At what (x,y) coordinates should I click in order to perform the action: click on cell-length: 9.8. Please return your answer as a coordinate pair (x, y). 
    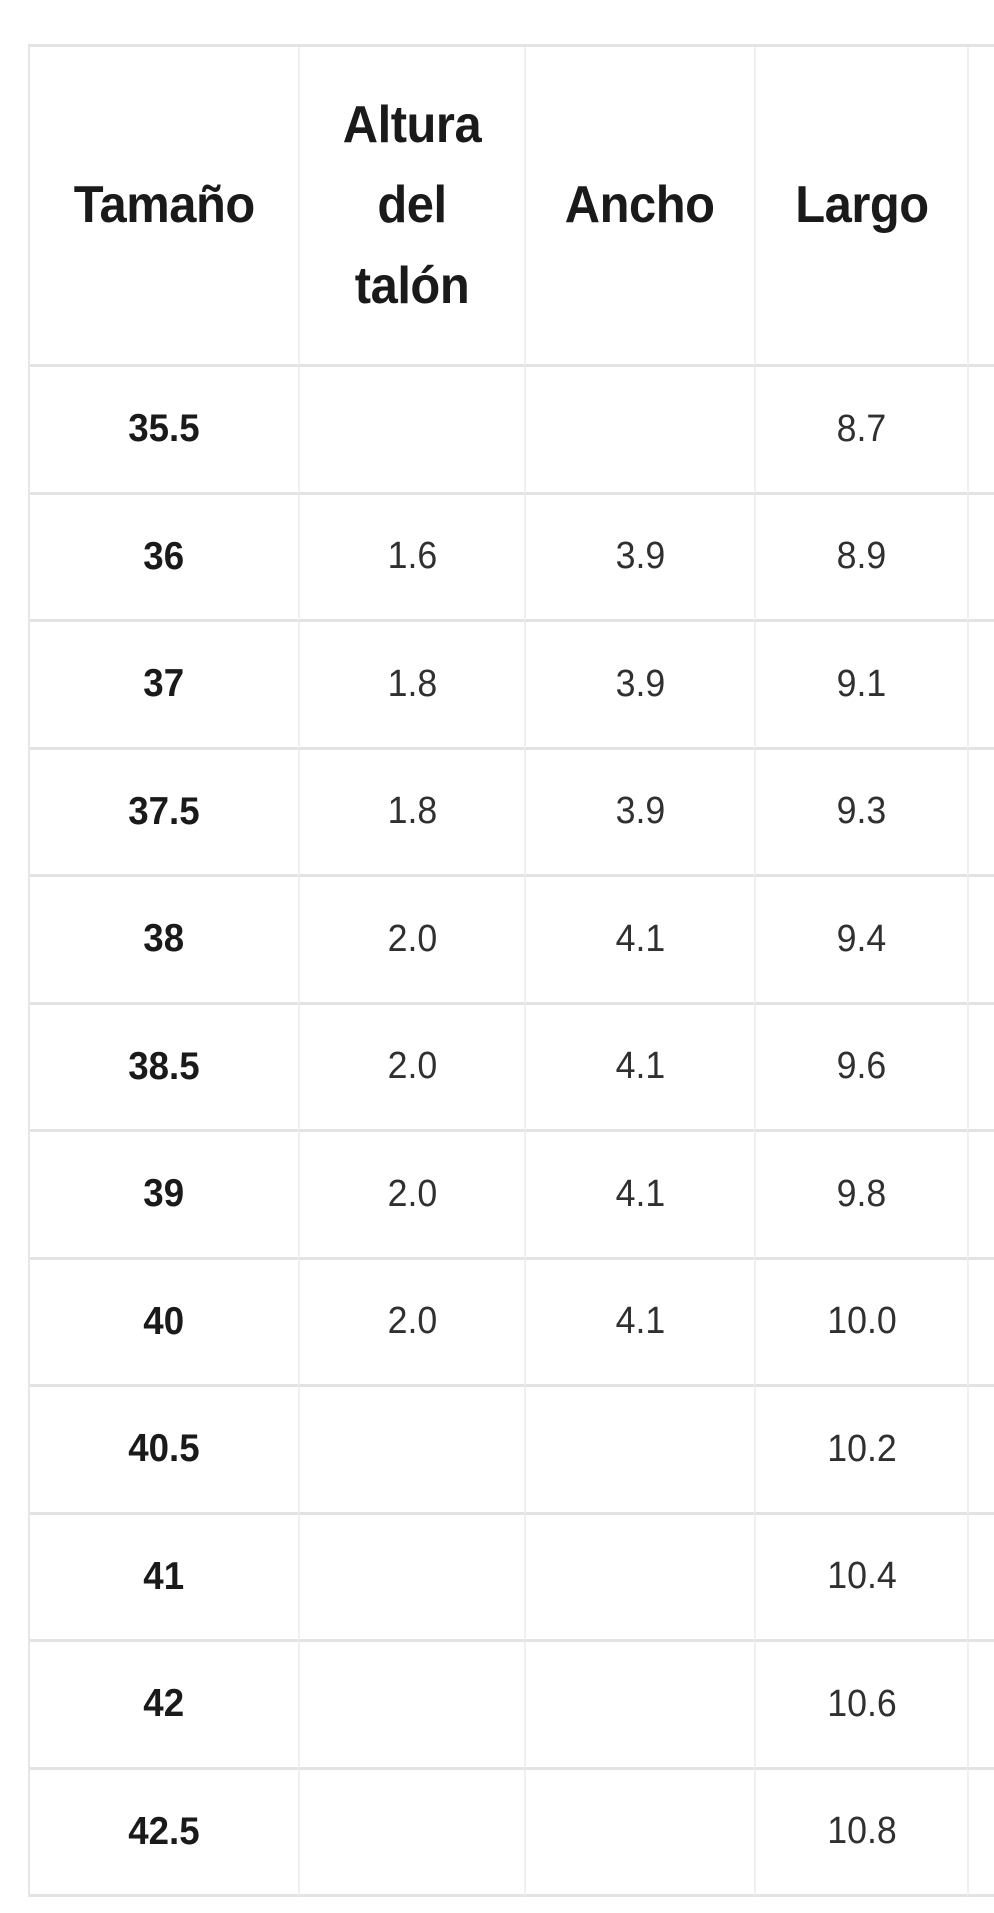
    Looking at the image, I should click on (860, 1196).